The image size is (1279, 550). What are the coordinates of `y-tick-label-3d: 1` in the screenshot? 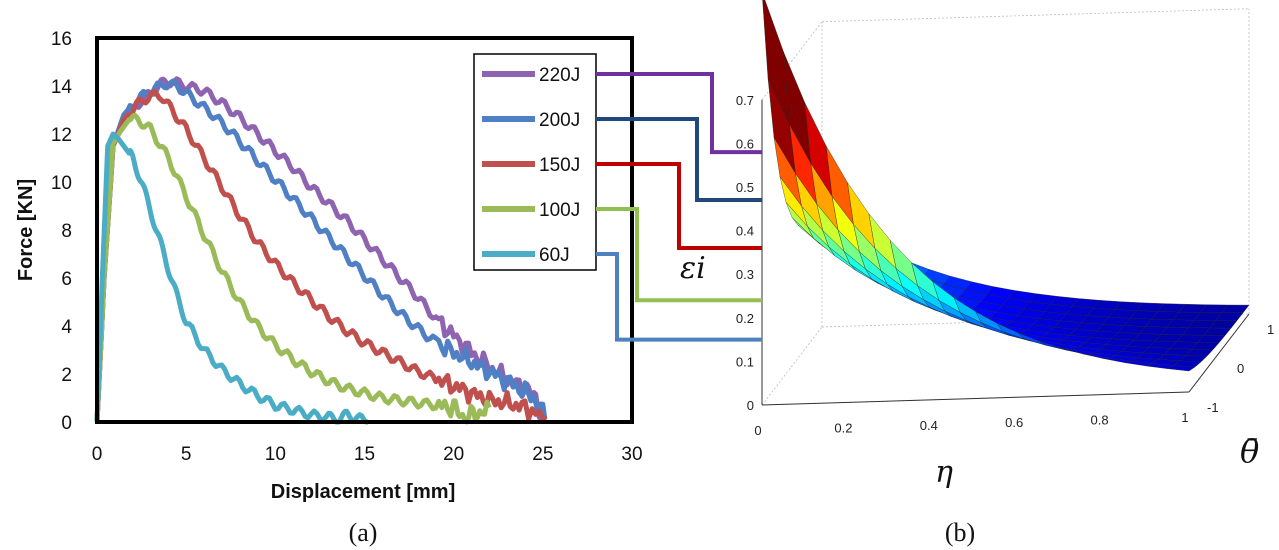 It's located at (1270, 329).